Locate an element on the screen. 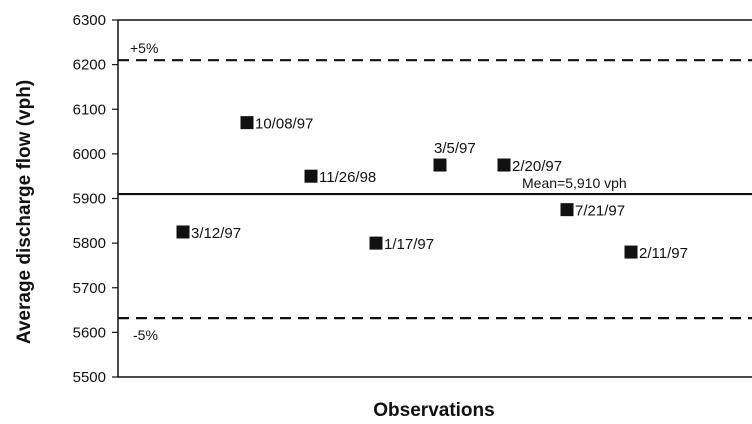 The image size is (752, 424). x-axis-label: Observations is located at coordinates (433, 410).